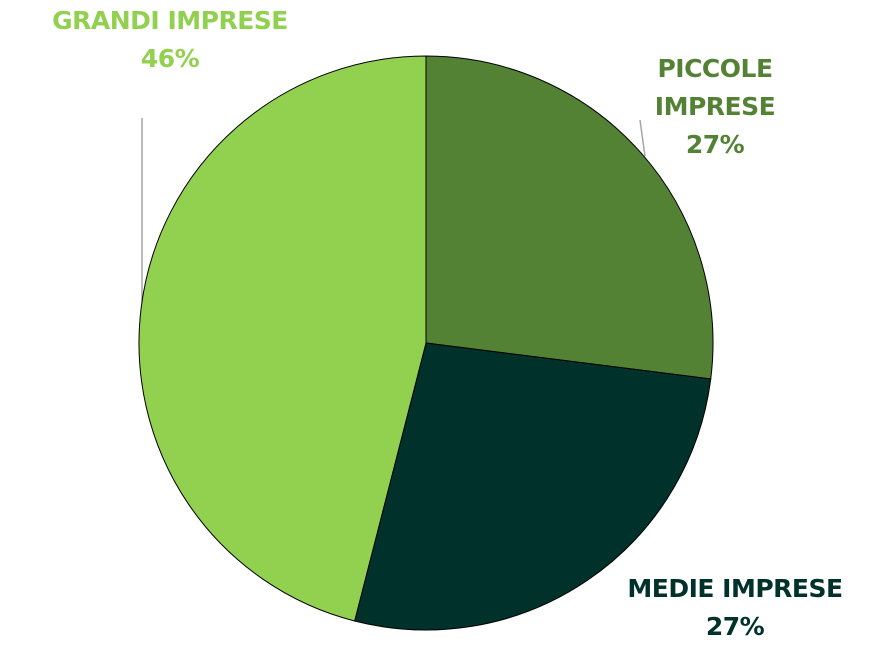  I want to click on category-label: GRANDI IMPRESE, so click(170, 20).